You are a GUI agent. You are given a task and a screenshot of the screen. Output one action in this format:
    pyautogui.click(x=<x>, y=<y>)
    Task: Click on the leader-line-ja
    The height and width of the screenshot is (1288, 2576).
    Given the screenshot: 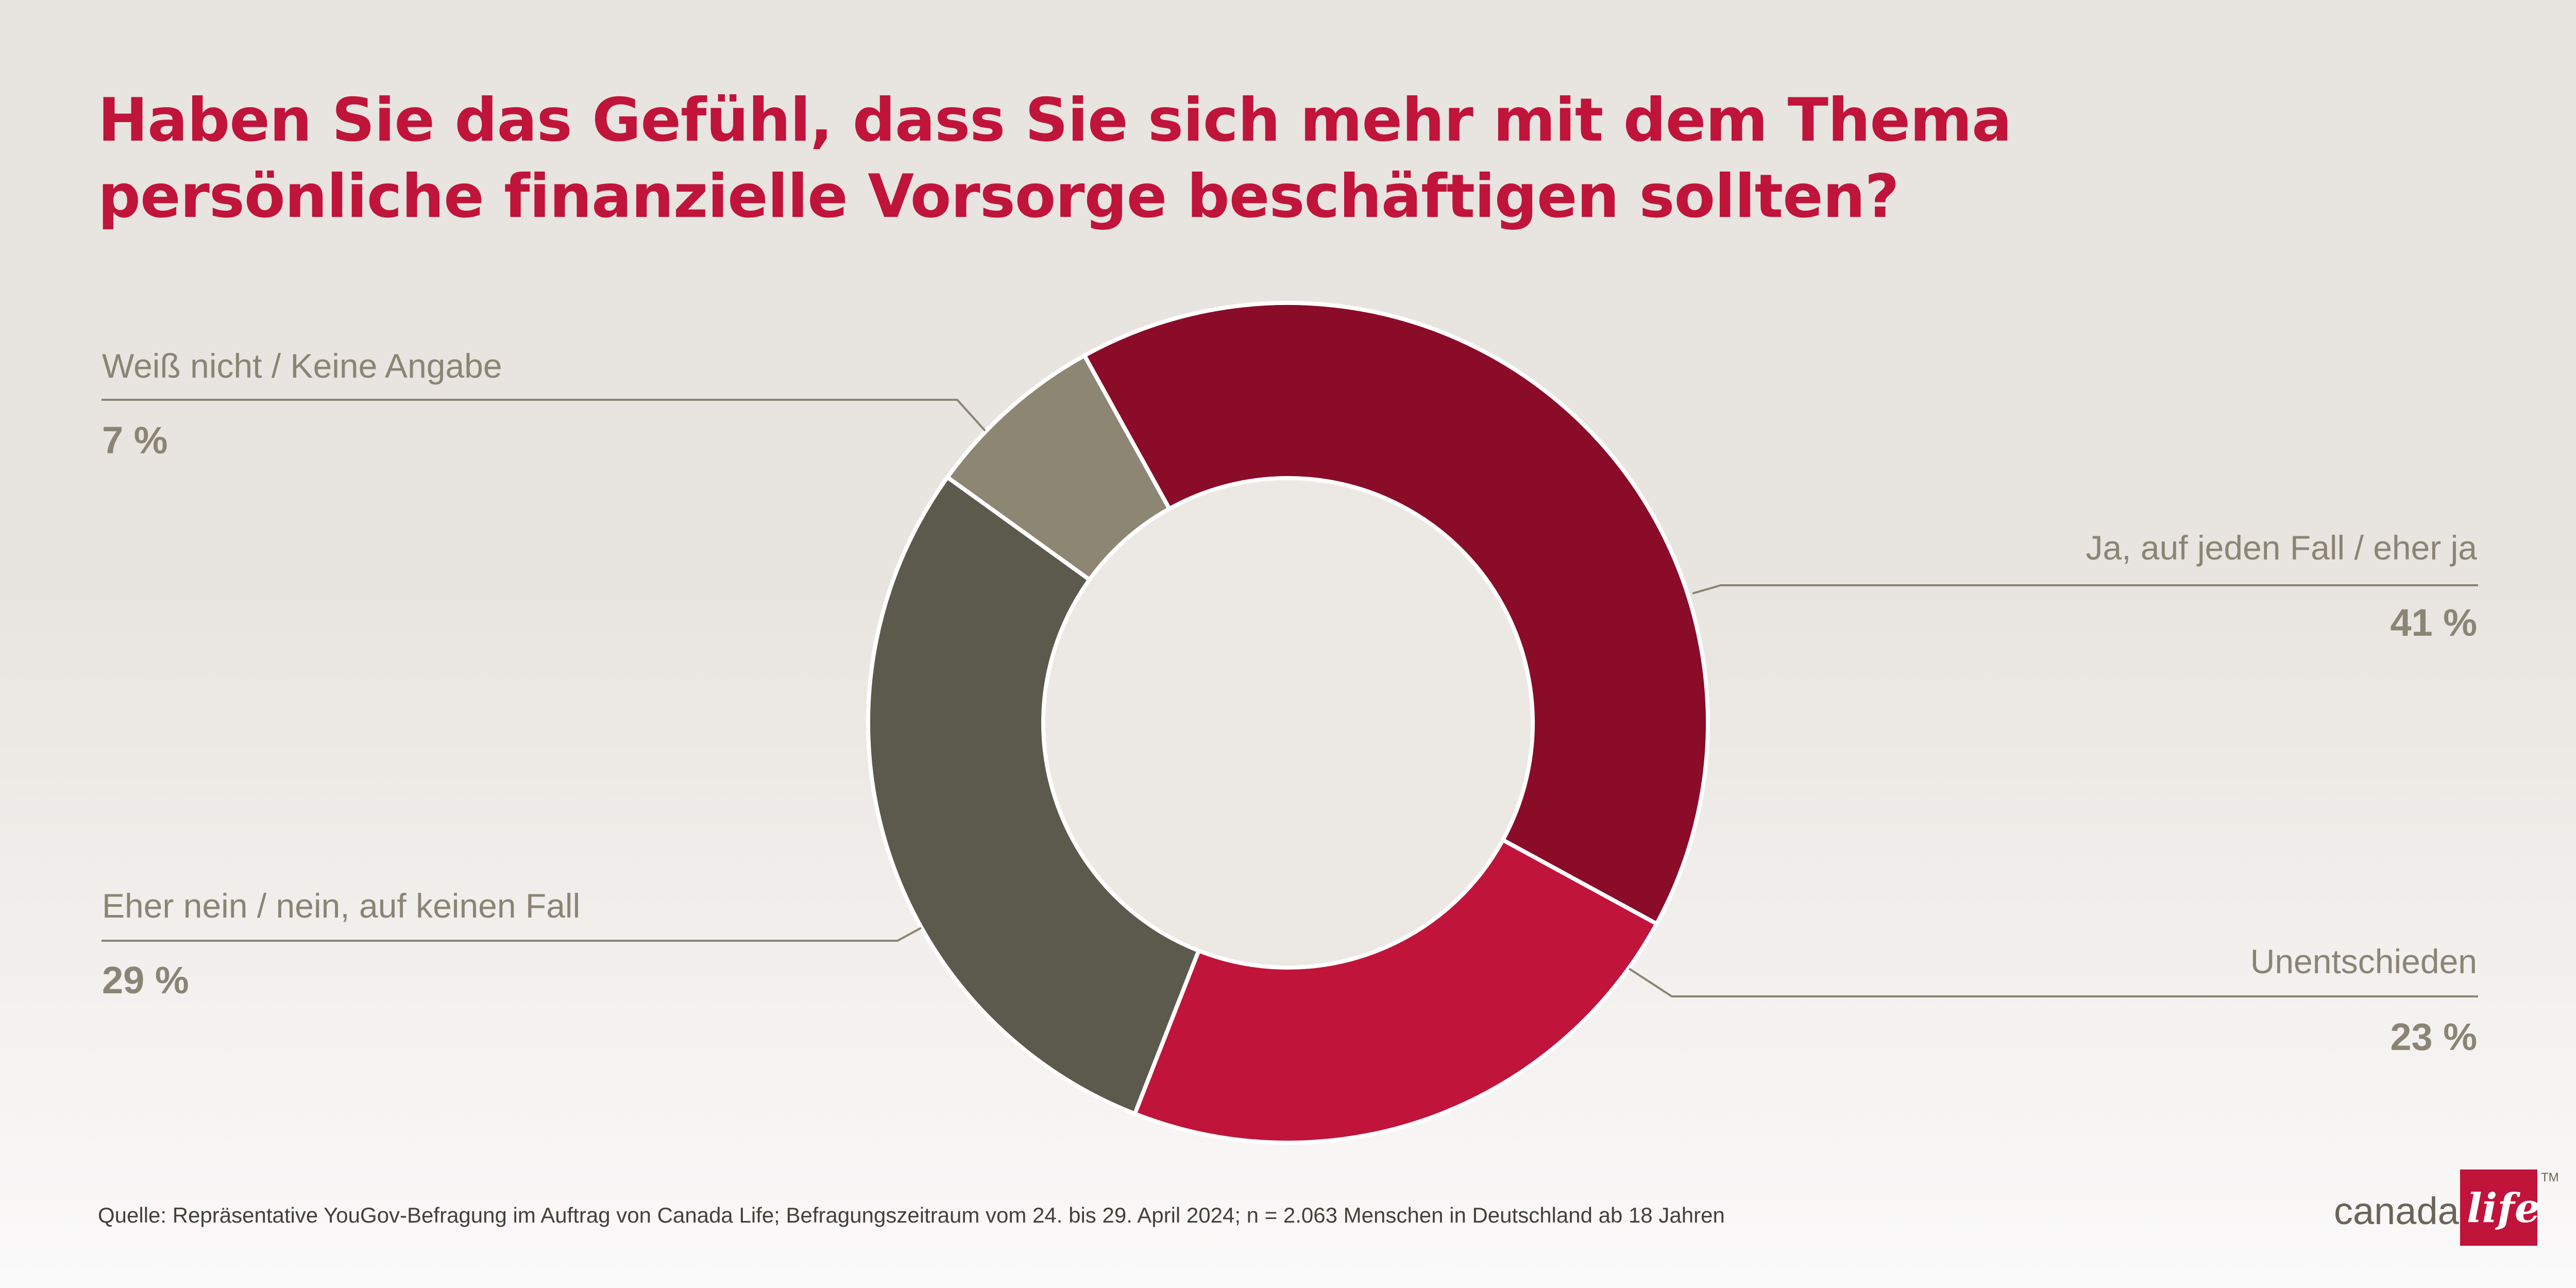 What is the action you would take?
    pyautogui.click(x=2085, y=589)
    